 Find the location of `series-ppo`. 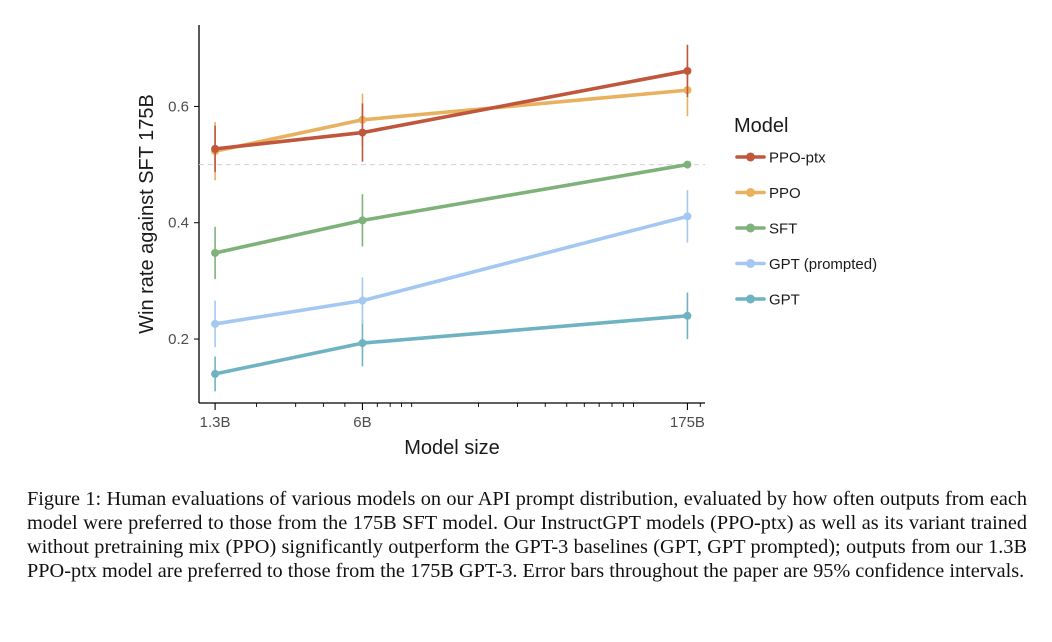

series-ppo is located at coordinates (451, 122).